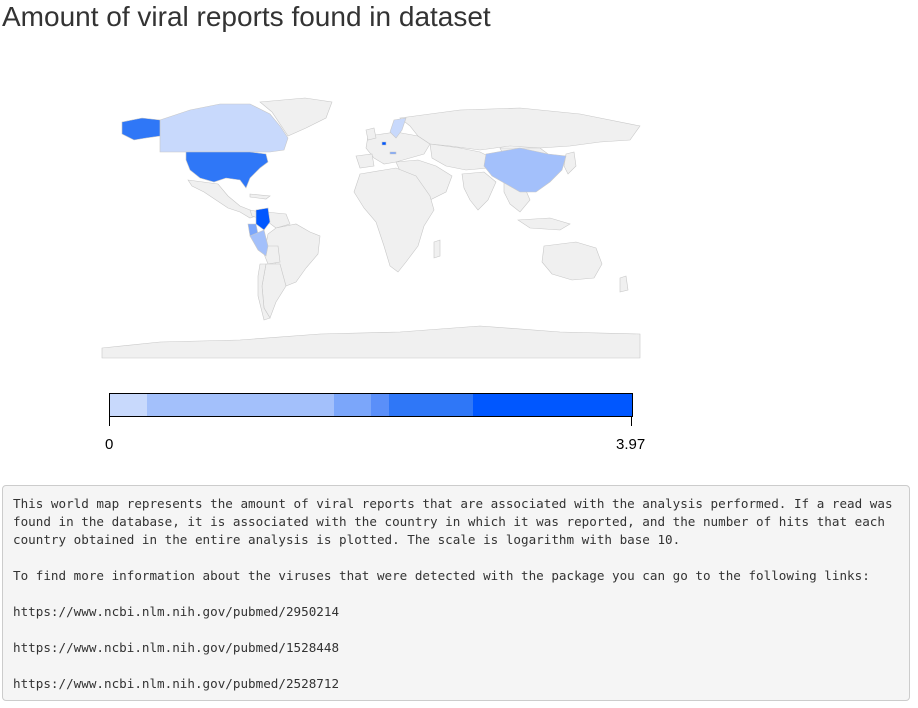 This screenshot has width=918, height=708. What do you see at coordinates (224, 128) in the screenshot?
I see `country-canada` at bounding box center [224, 128].